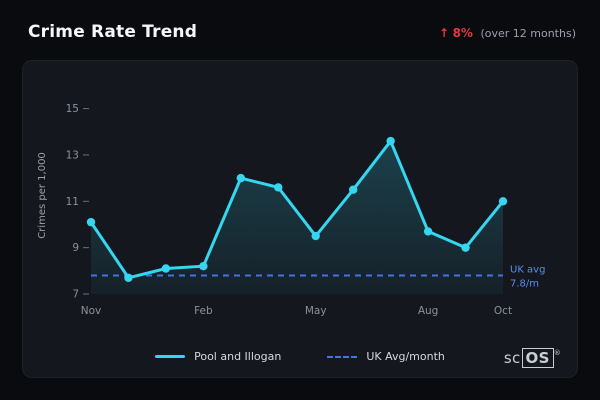  Describe the element at coordinates (537, 358) in the screenshot. I see `logo-boxed-text: OS` at that location.